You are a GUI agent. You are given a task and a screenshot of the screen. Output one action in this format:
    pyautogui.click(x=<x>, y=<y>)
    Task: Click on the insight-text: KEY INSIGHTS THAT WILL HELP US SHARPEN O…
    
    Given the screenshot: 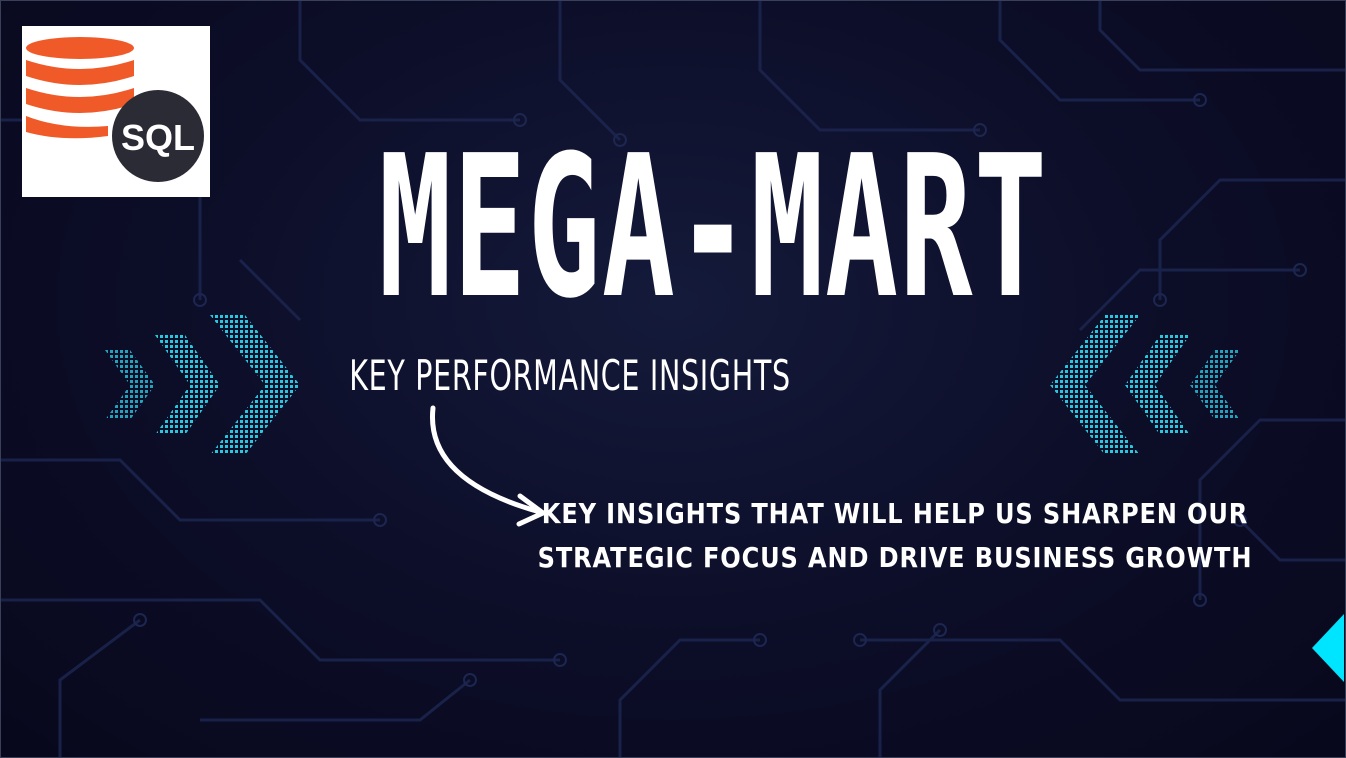 What is the action you would take?
    pyautogui.click(x=895, y=536)
    